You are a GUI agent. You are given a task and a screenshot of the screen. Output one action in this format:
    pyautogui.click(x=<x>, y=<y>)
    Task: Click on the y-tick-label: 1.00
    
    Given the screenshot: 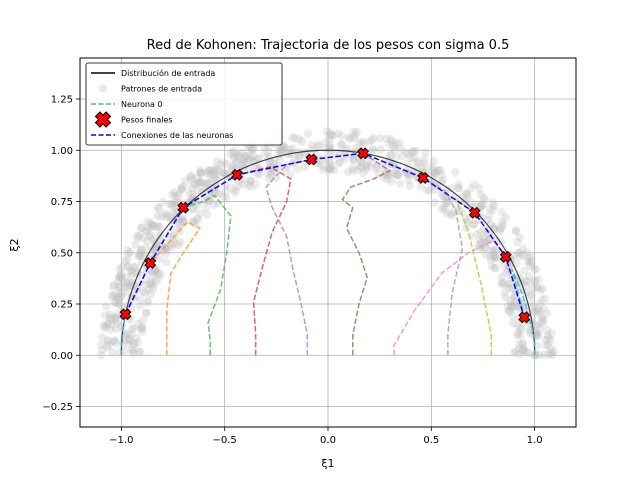 What is the action you would take?
    pyautogui.click(x=62, y=151)
    